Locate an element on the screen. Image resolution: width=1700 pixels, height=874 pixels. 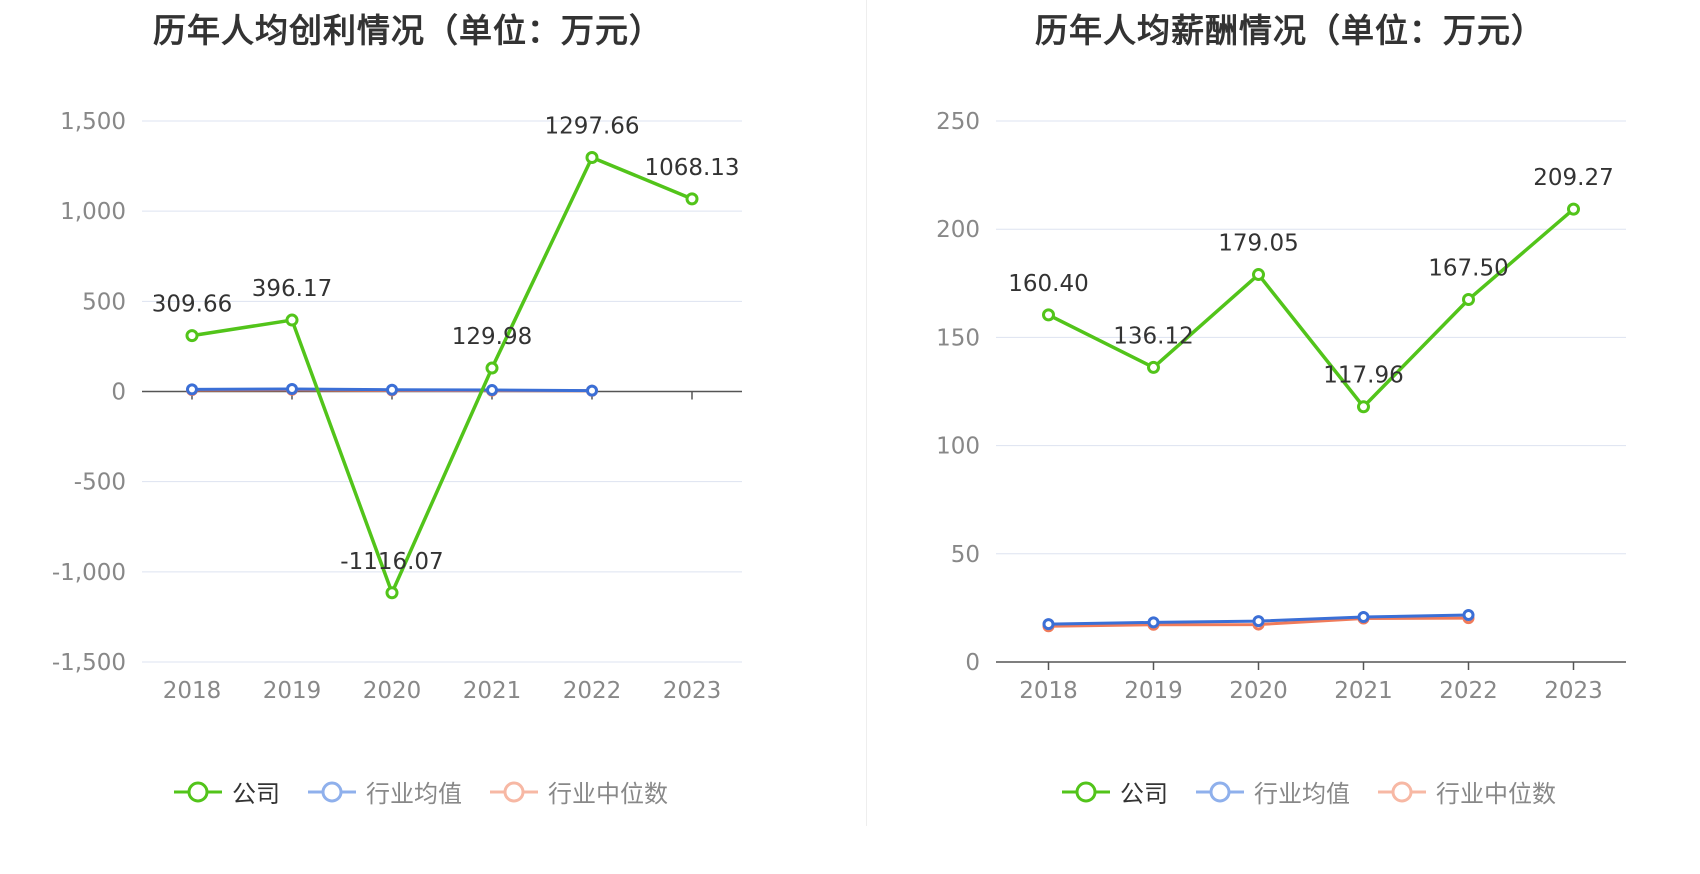
data-label: 136.12 is located at coordinates (1153, 336).